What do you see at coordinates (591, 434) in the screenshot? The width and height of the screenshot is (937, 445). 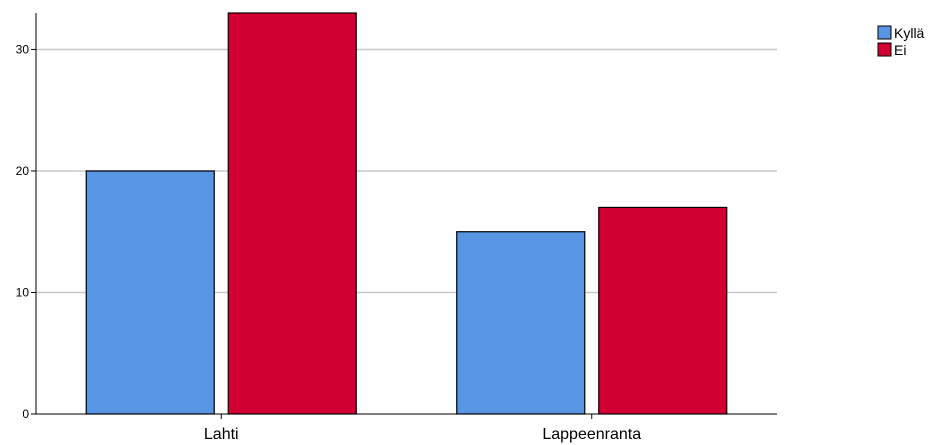 I see `x-tick-label: Lappeenranta` at bounding box center [591, 434].